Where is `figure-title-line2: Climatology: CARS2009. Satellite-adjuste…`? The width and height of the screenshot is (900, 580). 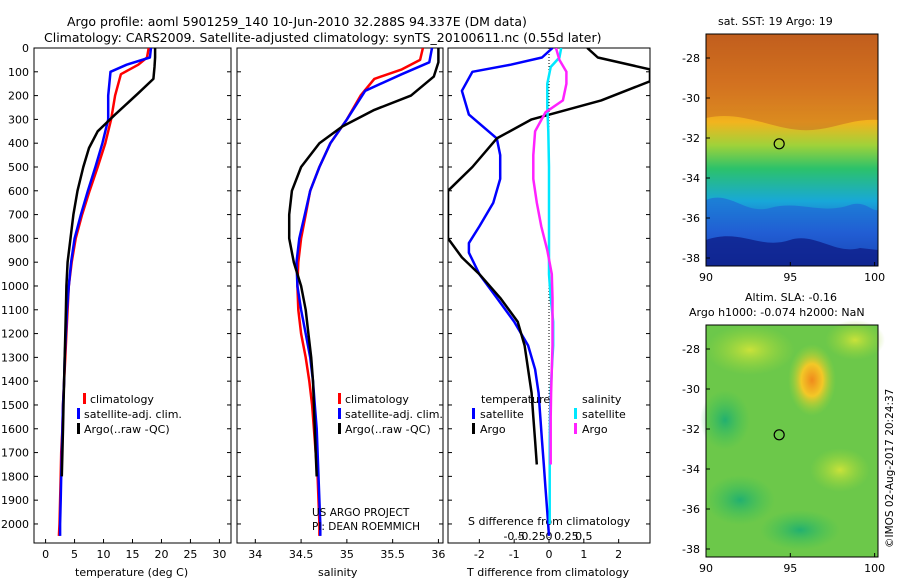
figure-title-line2: Climatology: CARS2009. Satellite-adjuste… is located at coordinates (322, 37).